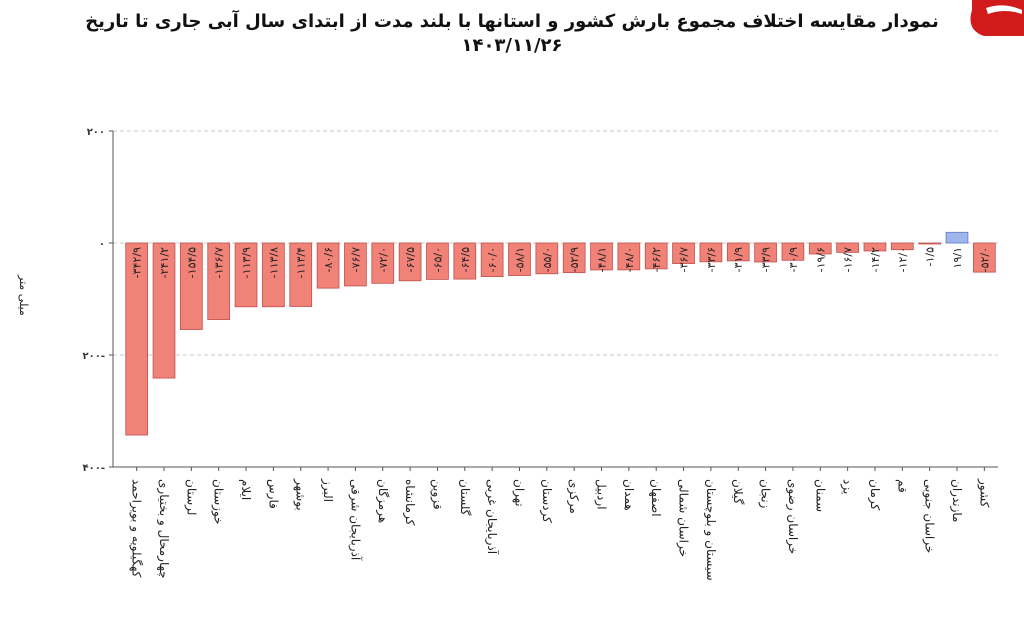 This screenshot has height=642, width=1024. I want to click on value-label: -۵۵/۰, so click(547, 259).